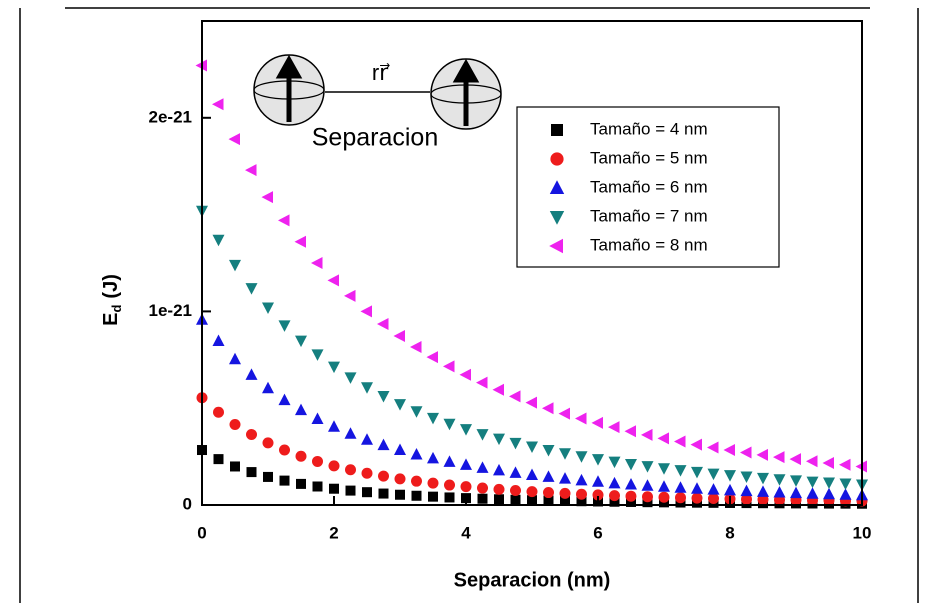 The image size is (939, 603). Describe the element at coordinates (111, 319) in the screenshot. I see `y-axis-label-main: E` at that location.